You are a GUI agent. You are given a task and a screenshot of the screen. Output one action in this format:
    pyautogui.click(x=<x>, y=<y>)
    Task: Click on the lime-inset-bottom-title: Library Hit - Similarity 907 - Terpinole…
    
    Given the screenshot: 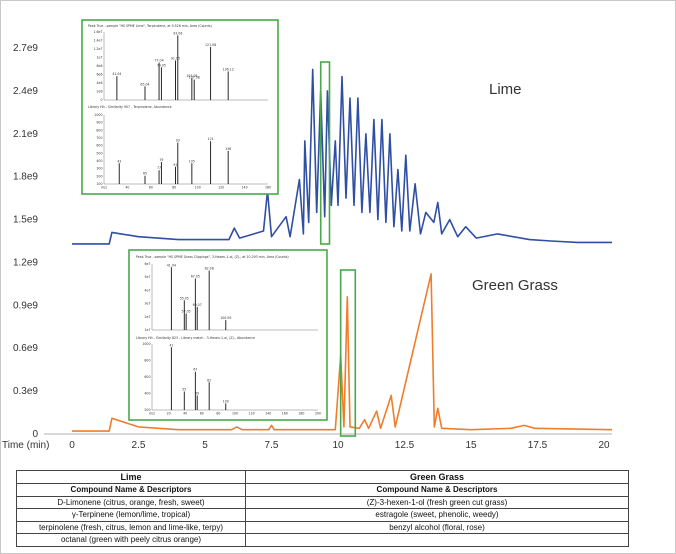 What is the action you would take?
    pyautogui.click(x=130, y=107)
    